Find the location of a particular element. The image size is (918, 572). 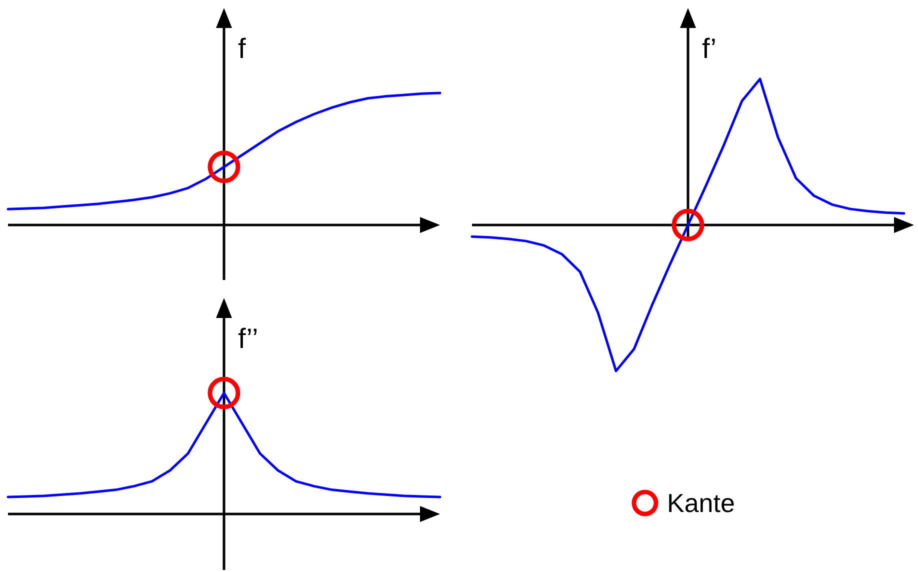

y-axis-title: f’’ is located at coordinates (248, 338).